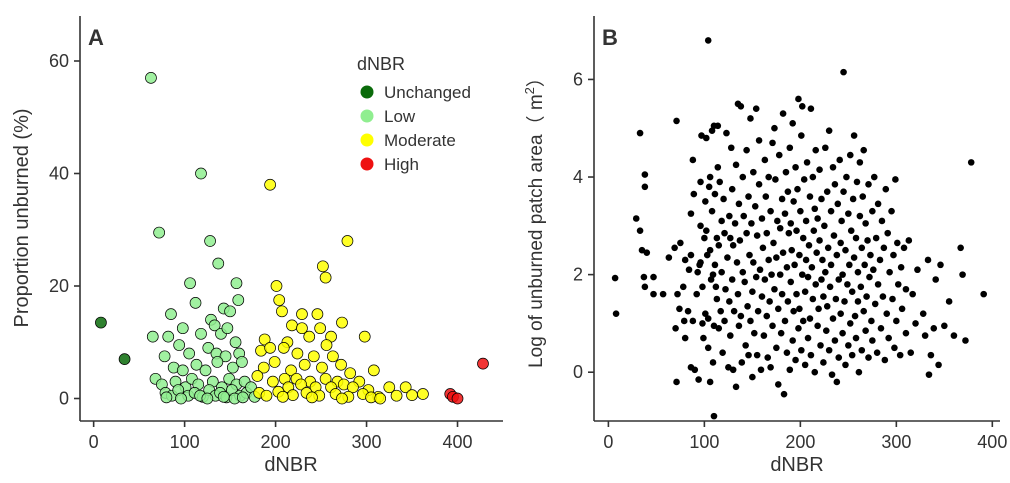  Describe the element at coordinates (896, 442) in the screenshot. I see `panel-b-x-tick-label: 300` at that location.